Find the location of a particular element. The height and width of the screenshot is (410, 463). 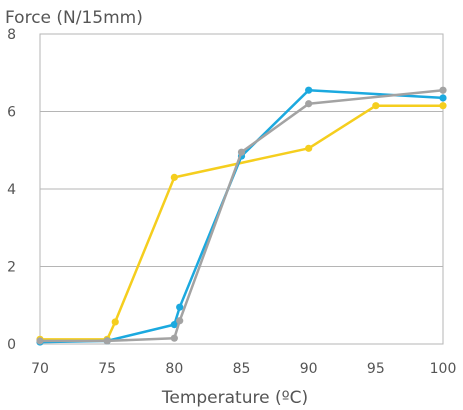

y-axis-ticks: 0 2 4 6 8 is located at coordinates (11, 190).